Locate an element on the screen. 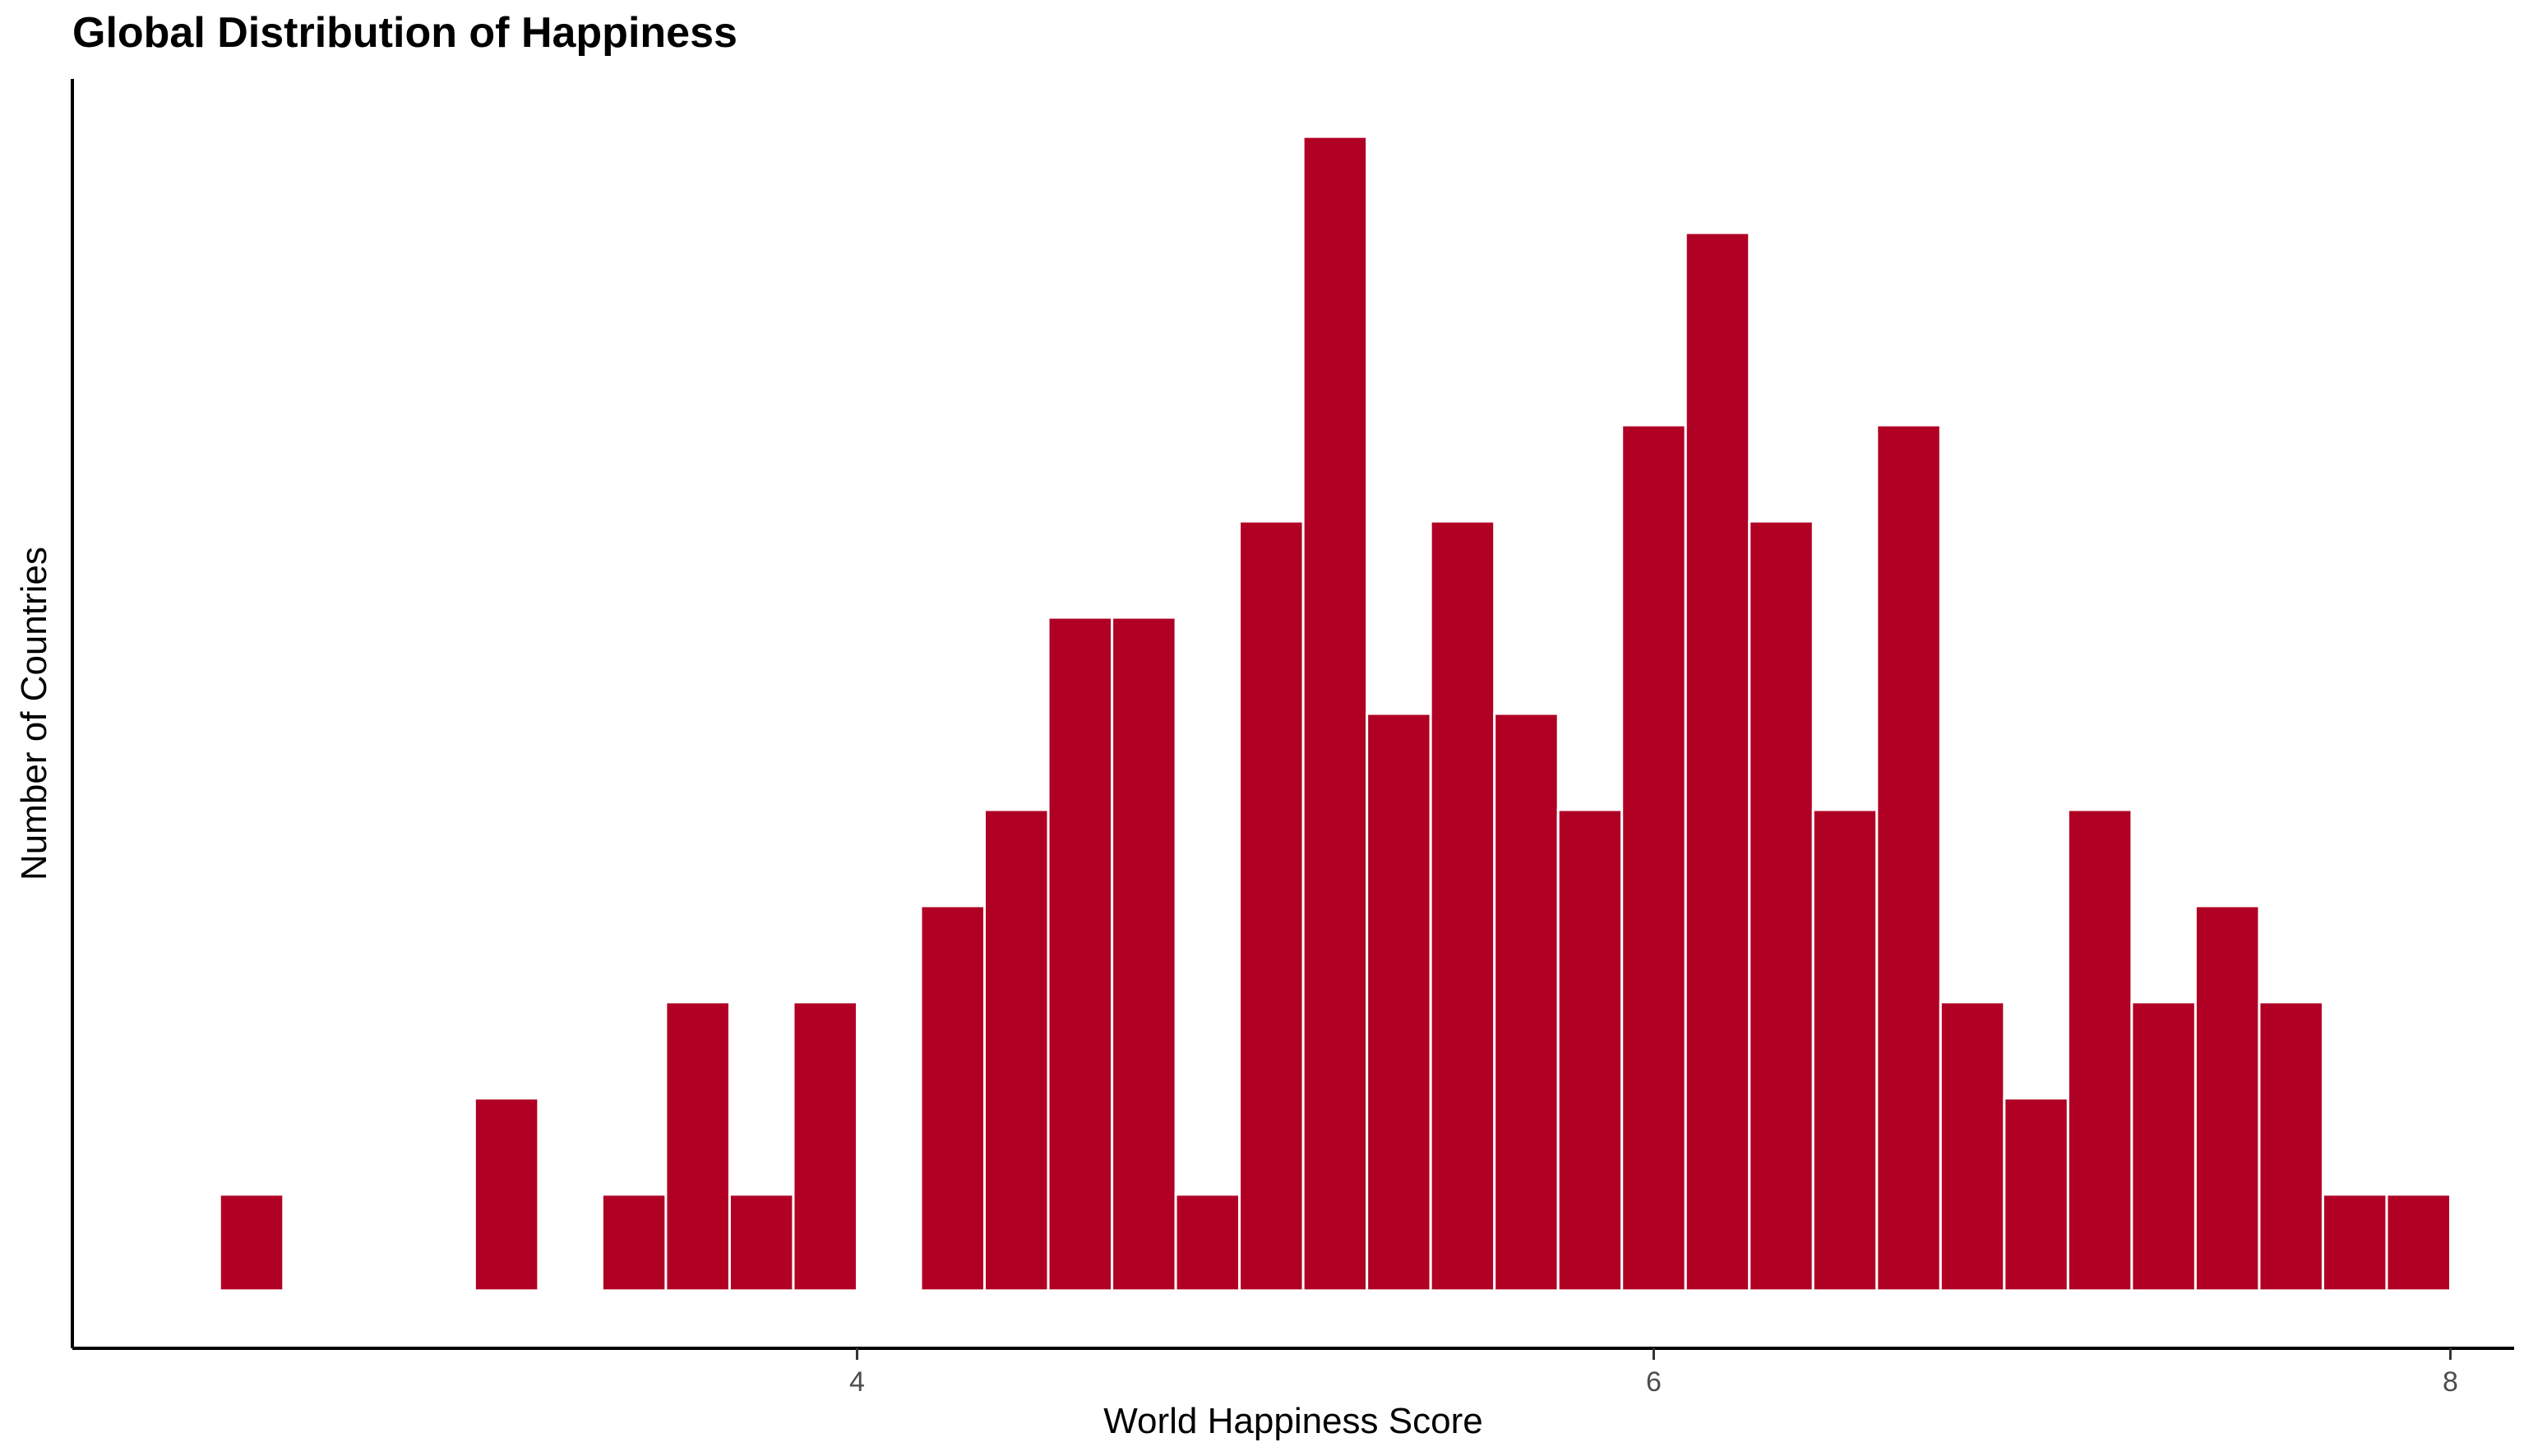 Image resolution: width=2524 pixels, height=1456 pixels. x-ticks: 4 6 8 is located at coordinates (1653, 1373).